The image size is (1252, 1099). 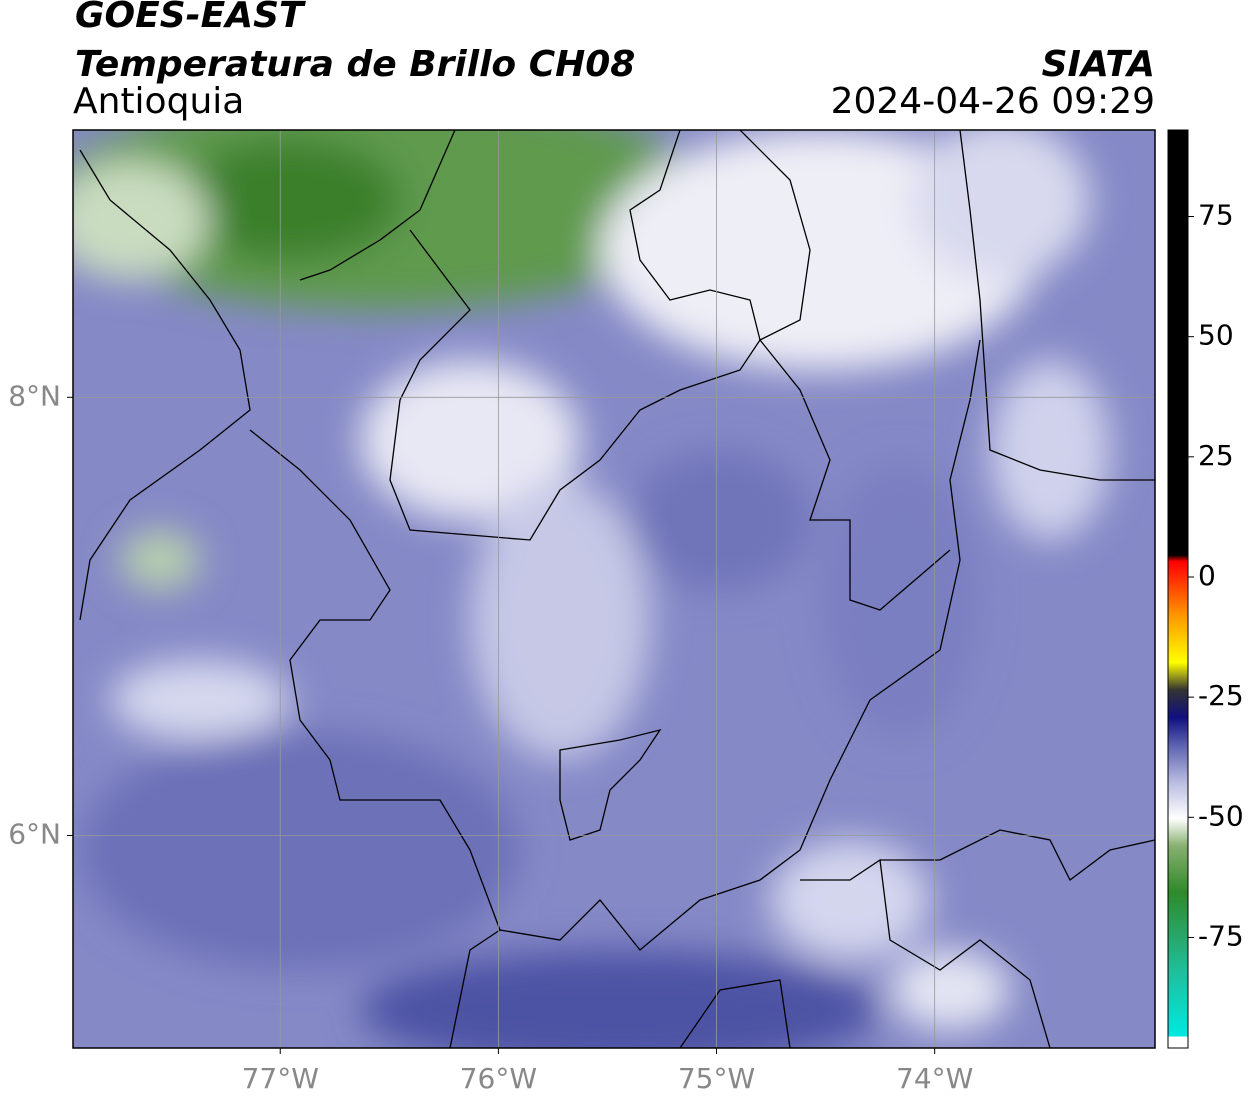 What do you see at coordinates (190, 18) in the screenshot?
I see `satellite-title: GOES-EAST` at bounding box center [190, 18].